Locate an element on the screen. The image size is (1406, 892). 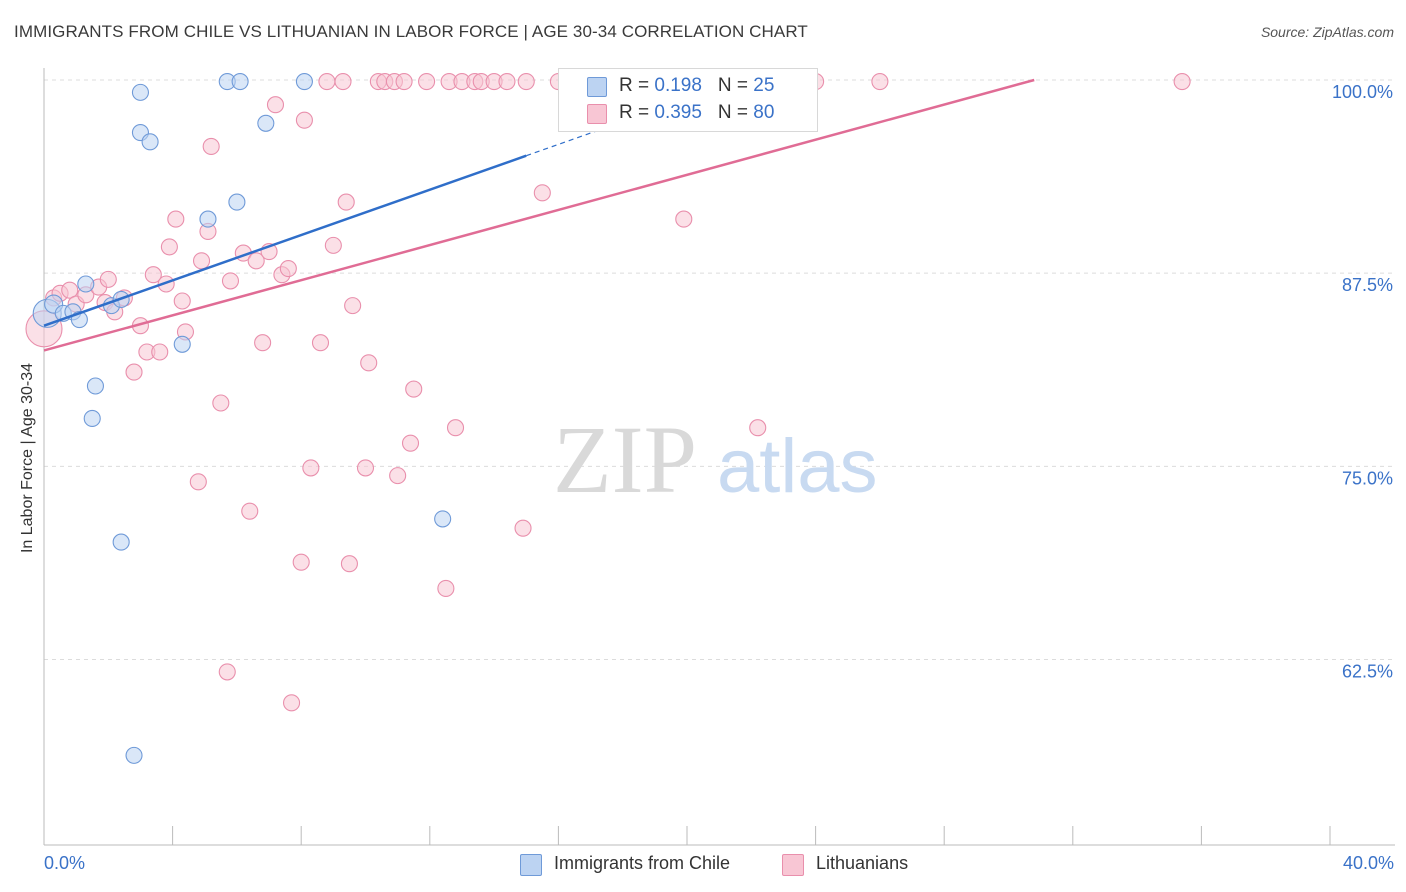
chile-n-label: N = is located at coordinates (735, 85).